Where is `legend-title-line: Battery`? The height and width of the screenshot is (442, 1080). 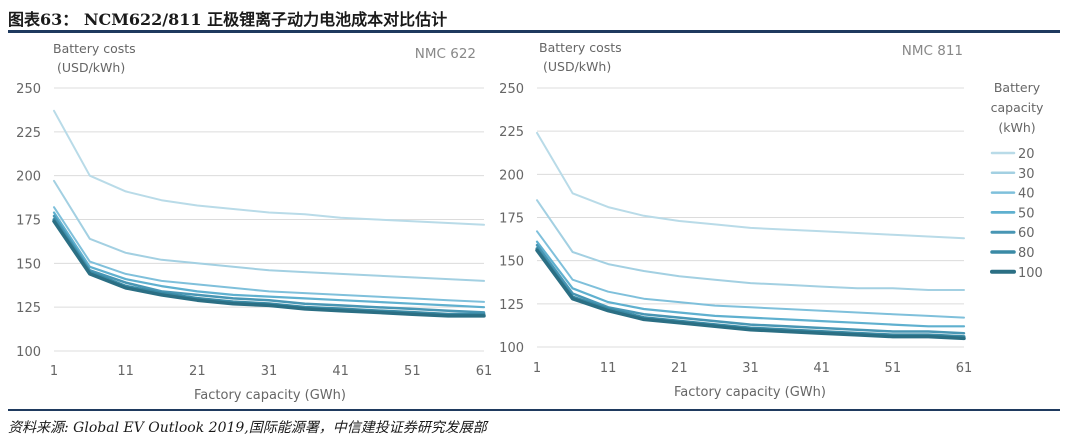
legend-title-line: Battery is located at coordinates (1017, 87).